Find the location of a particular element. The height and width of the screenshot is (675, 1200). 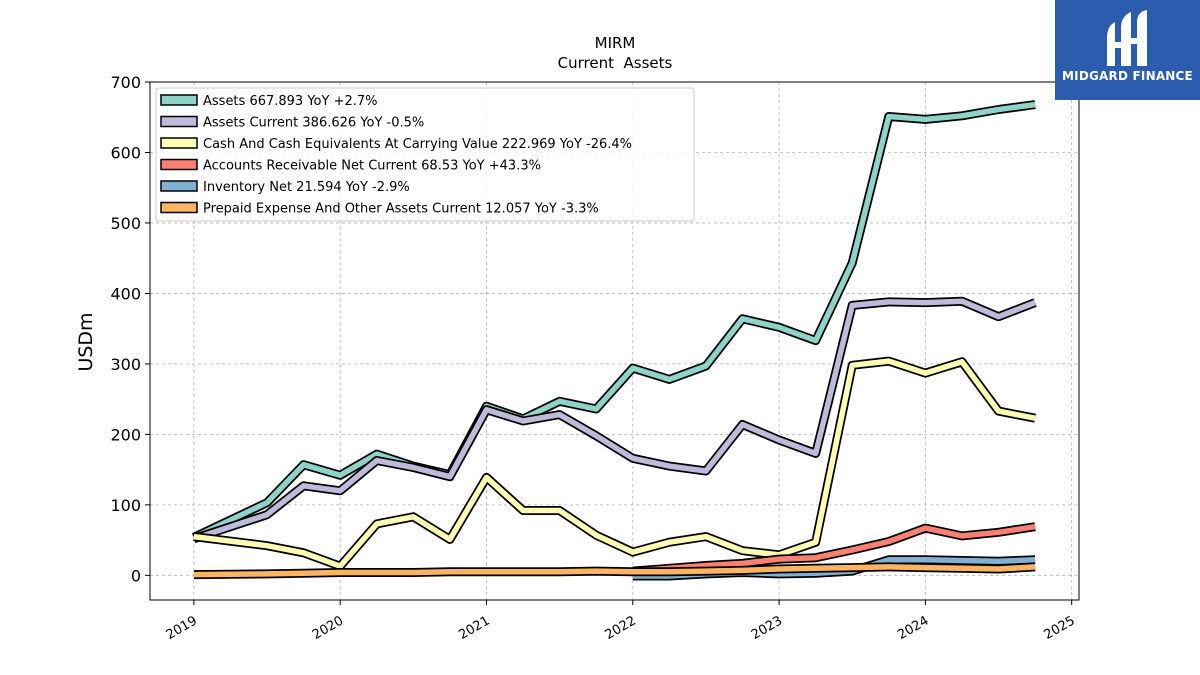

chart-title: MIRM is located at coordinates (615, 43).